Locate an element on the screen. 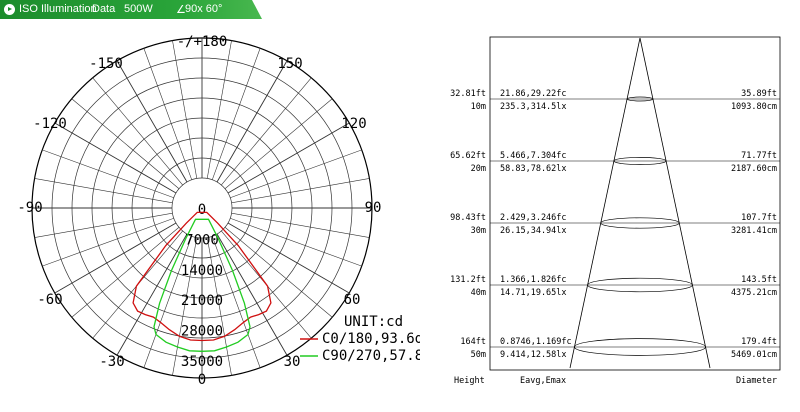 Image resolution: width=800 pixels, height=412 pixels. row-height-m: 20m is located at coordinates (478, 169).